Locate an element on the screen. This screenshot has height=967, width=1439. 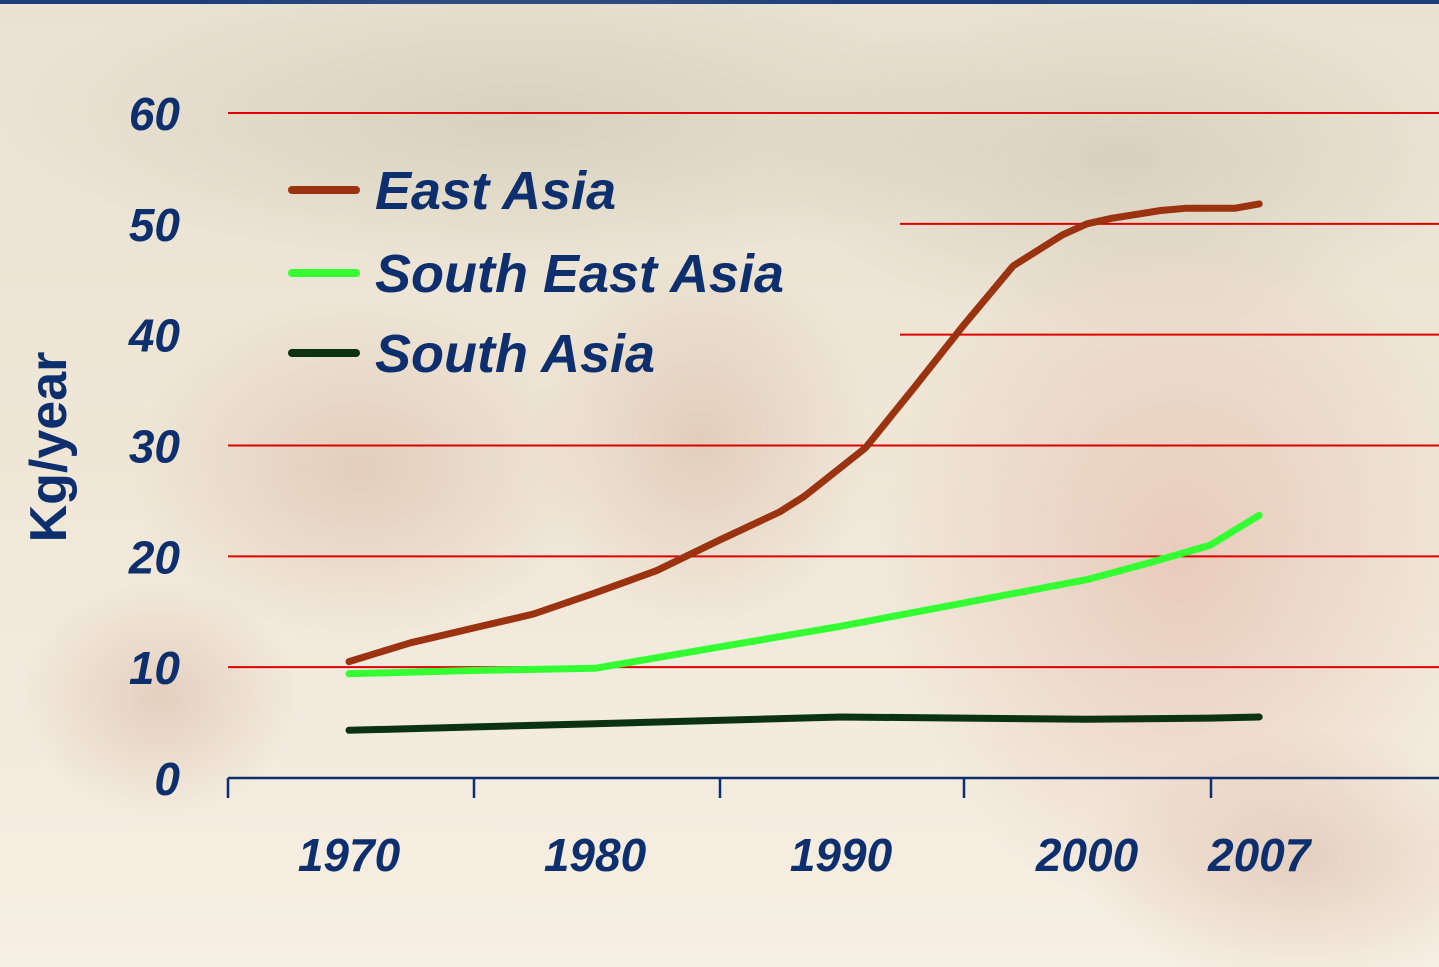
y-tick-label: 0 is located at coordinates (167, 779).